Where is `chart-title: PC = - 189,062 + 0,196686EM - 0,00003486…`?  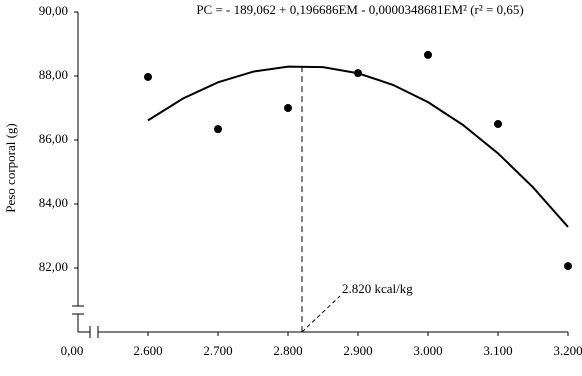
chart-title: PC = - 189,062 + 0,196686EM - 0,00003486… is located at coordinates (359, 9).